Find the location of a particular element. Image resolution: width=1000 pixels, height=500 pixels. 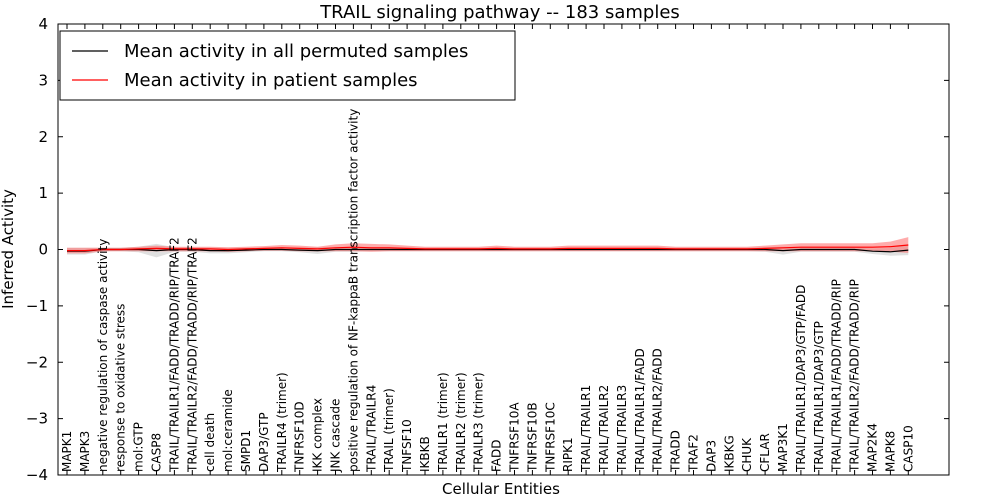

x-axis-title: Cellular Entities is located at coordinates (501, 489).